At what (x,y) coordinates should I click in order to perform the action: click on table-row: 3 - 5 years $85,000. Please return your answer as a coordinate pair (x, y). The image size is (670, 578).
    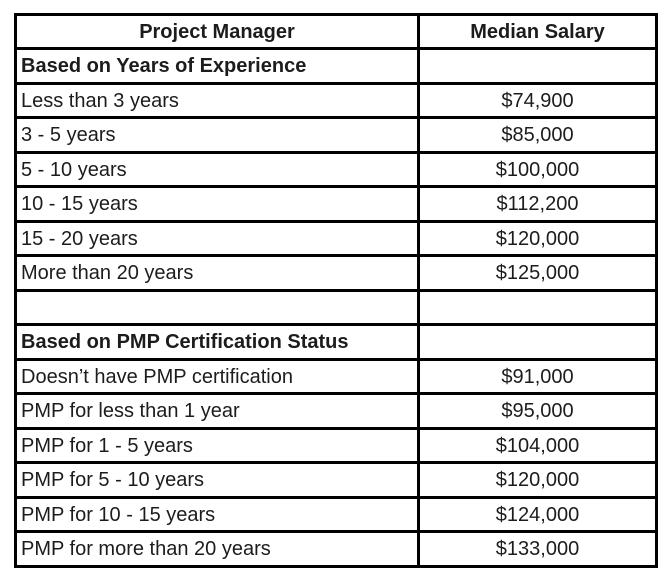
    Looking at the image, I should click on (336, 135).